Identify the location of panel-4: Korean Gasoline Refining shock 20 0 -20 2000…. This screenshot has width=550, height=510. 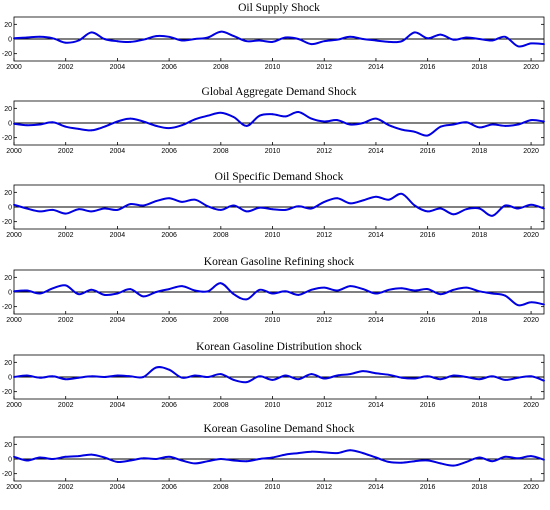
(273, 290).